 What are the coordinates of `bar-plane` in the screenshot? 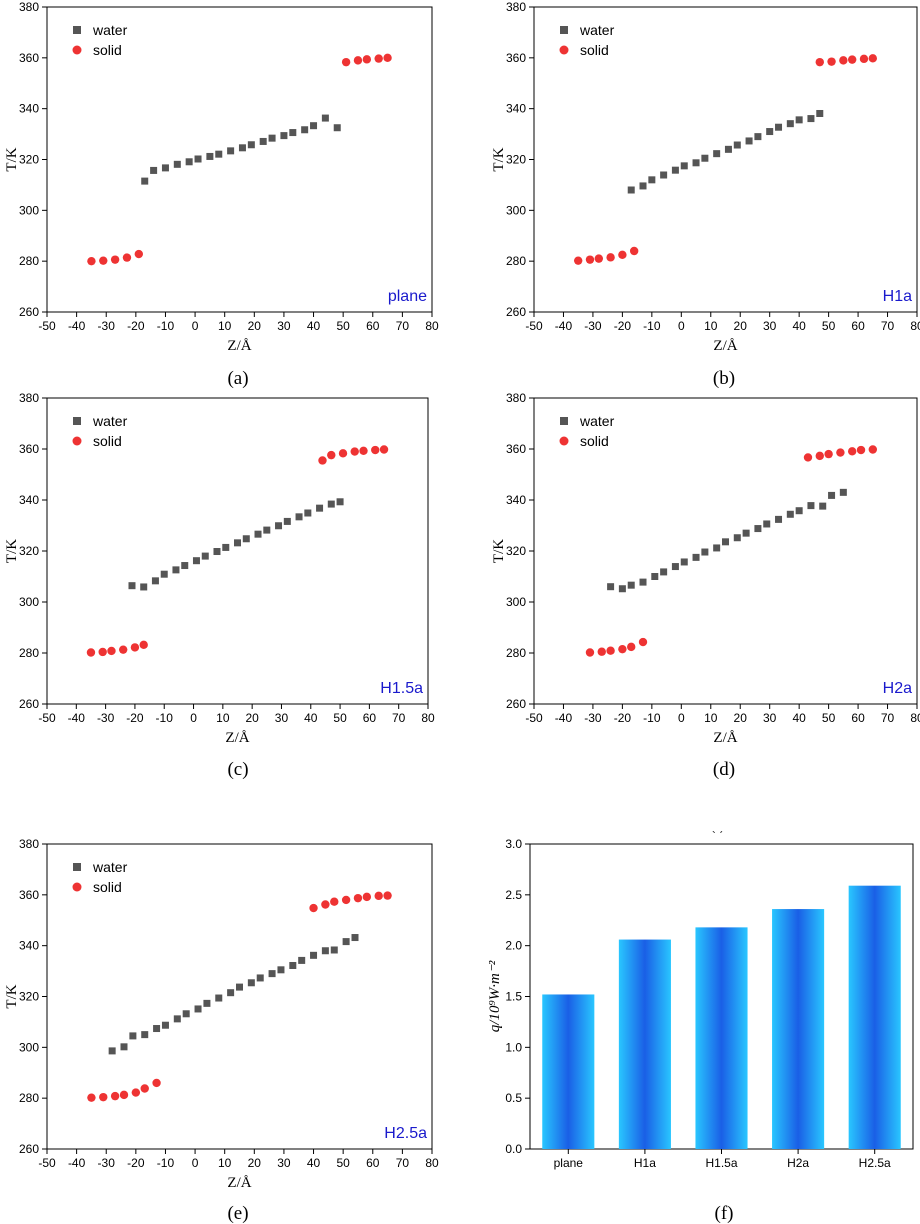 It's located at (568, 1071).